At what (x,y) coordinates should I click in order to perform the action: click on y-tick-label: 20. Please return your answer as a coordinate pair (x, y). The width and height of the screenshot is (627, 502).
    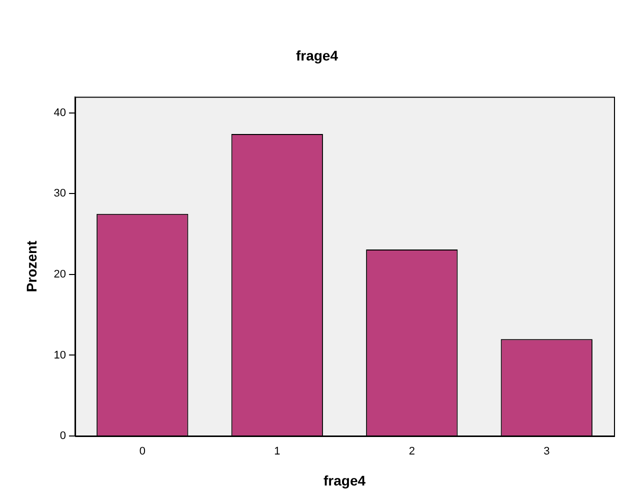
    Looking at the image, I should click on (60, 274).